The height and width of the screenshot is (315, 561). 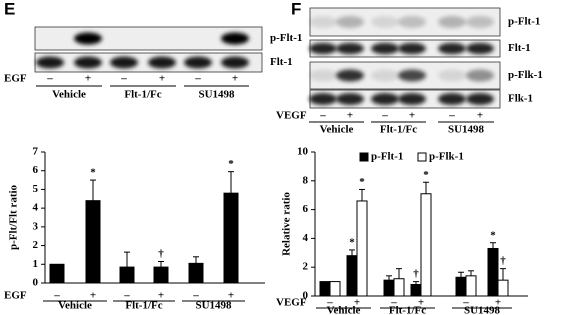 I want to click on y-axis-label: p-Flt/Flt ratio, so click(x=14, y=217).